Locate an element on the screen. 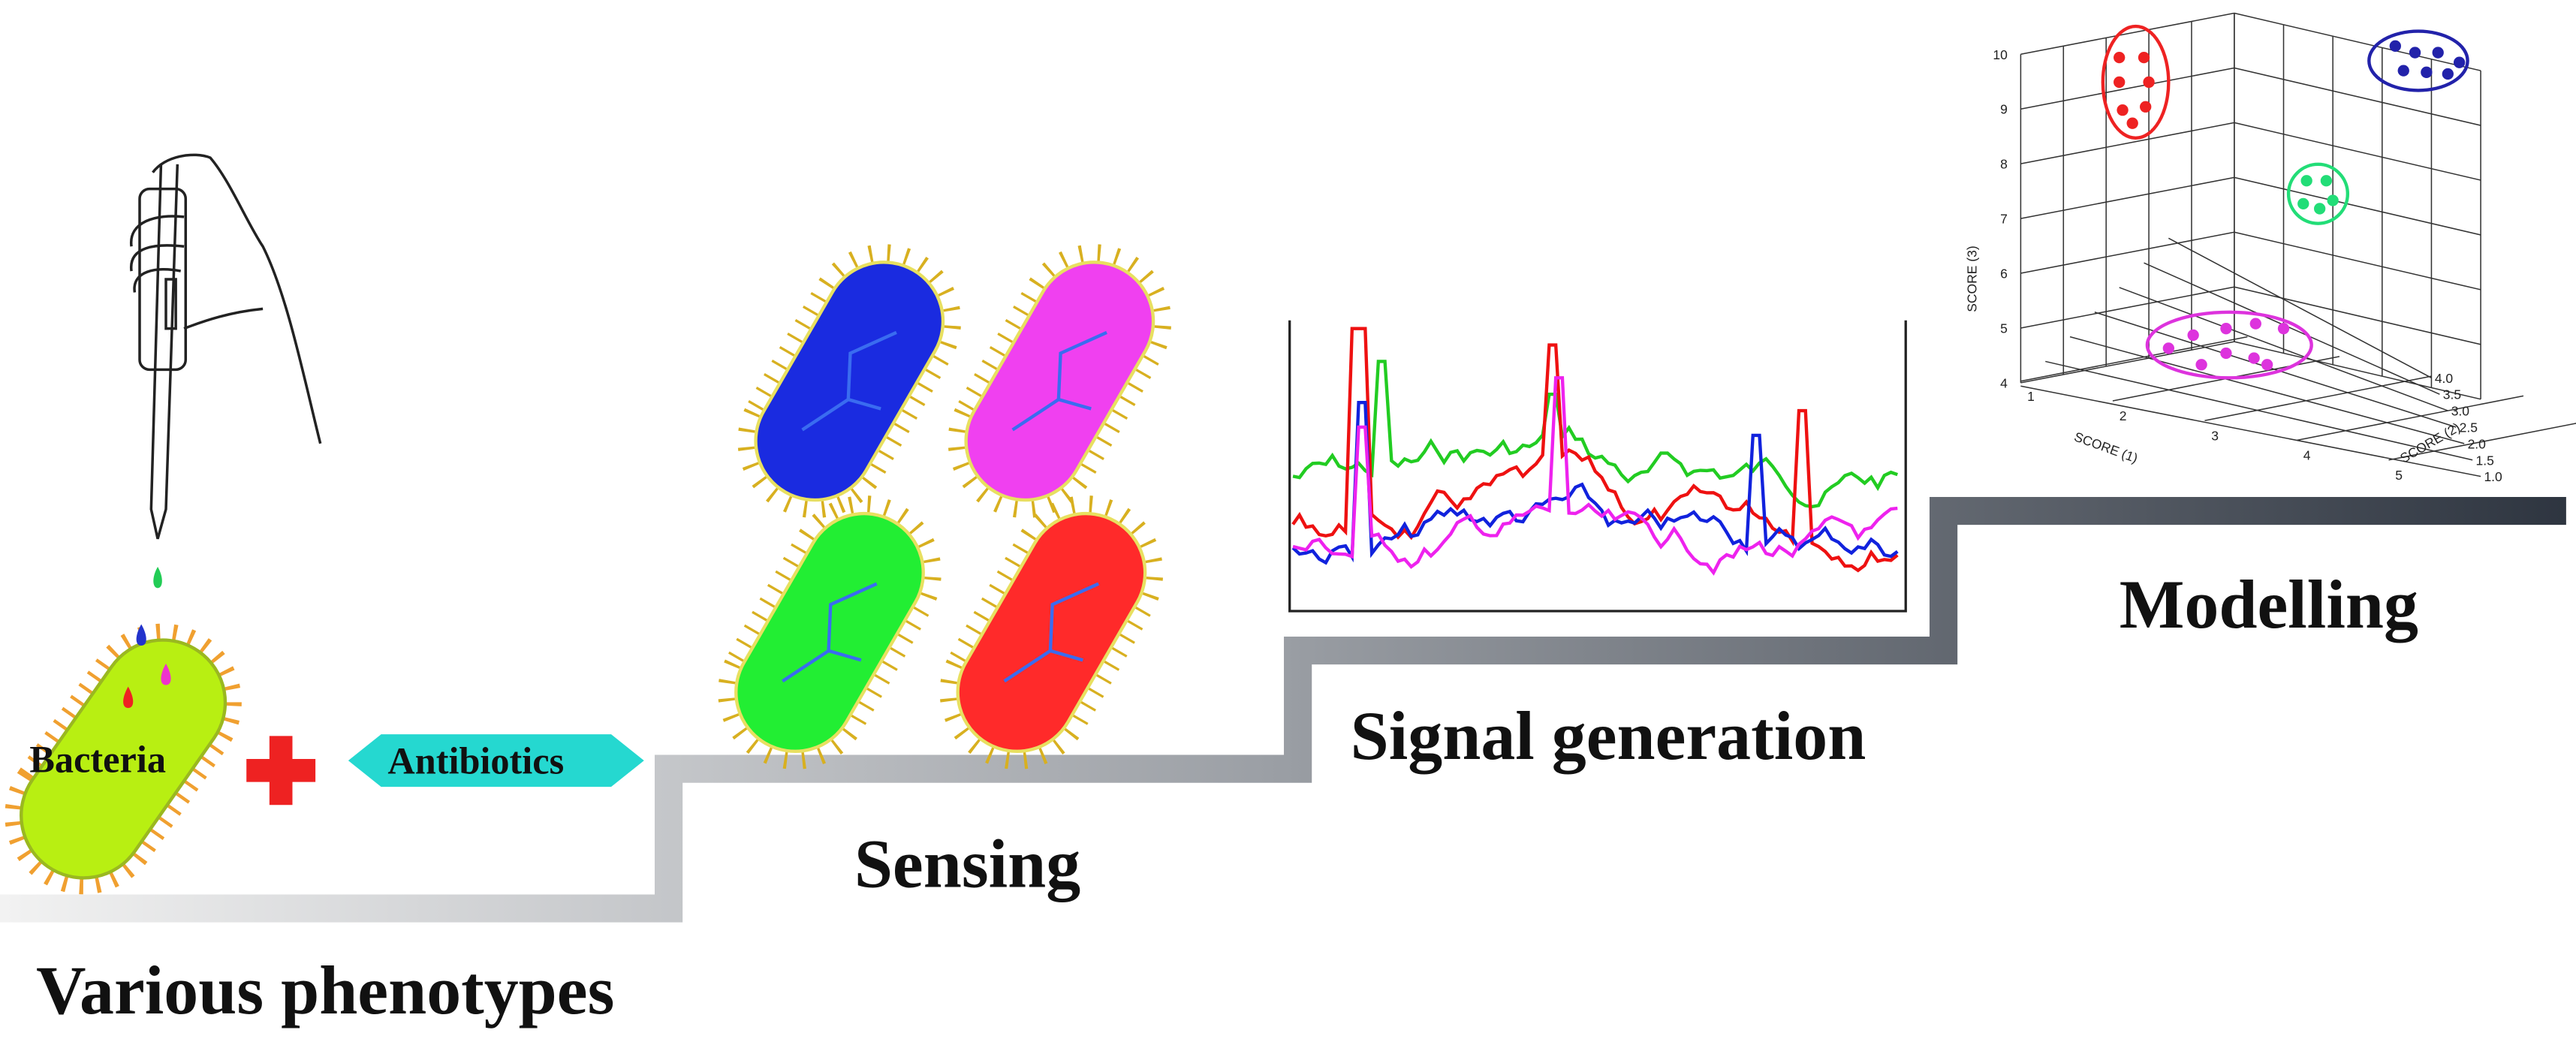  sensing-bacteria is located at coordinates (945, 506).